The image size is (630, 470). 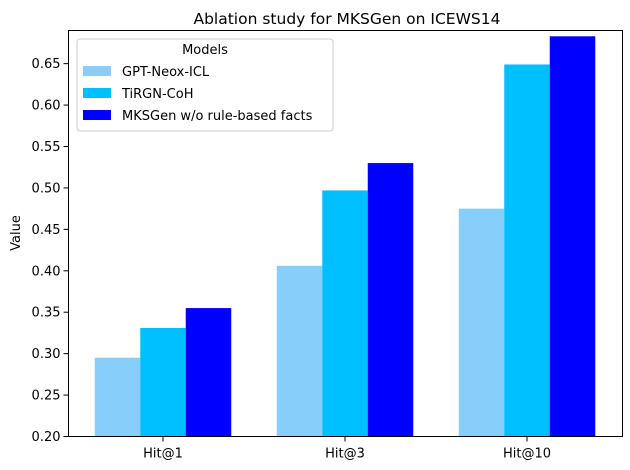 I want to click on y-tick-label: 0.30, so click(x=46, y=354).